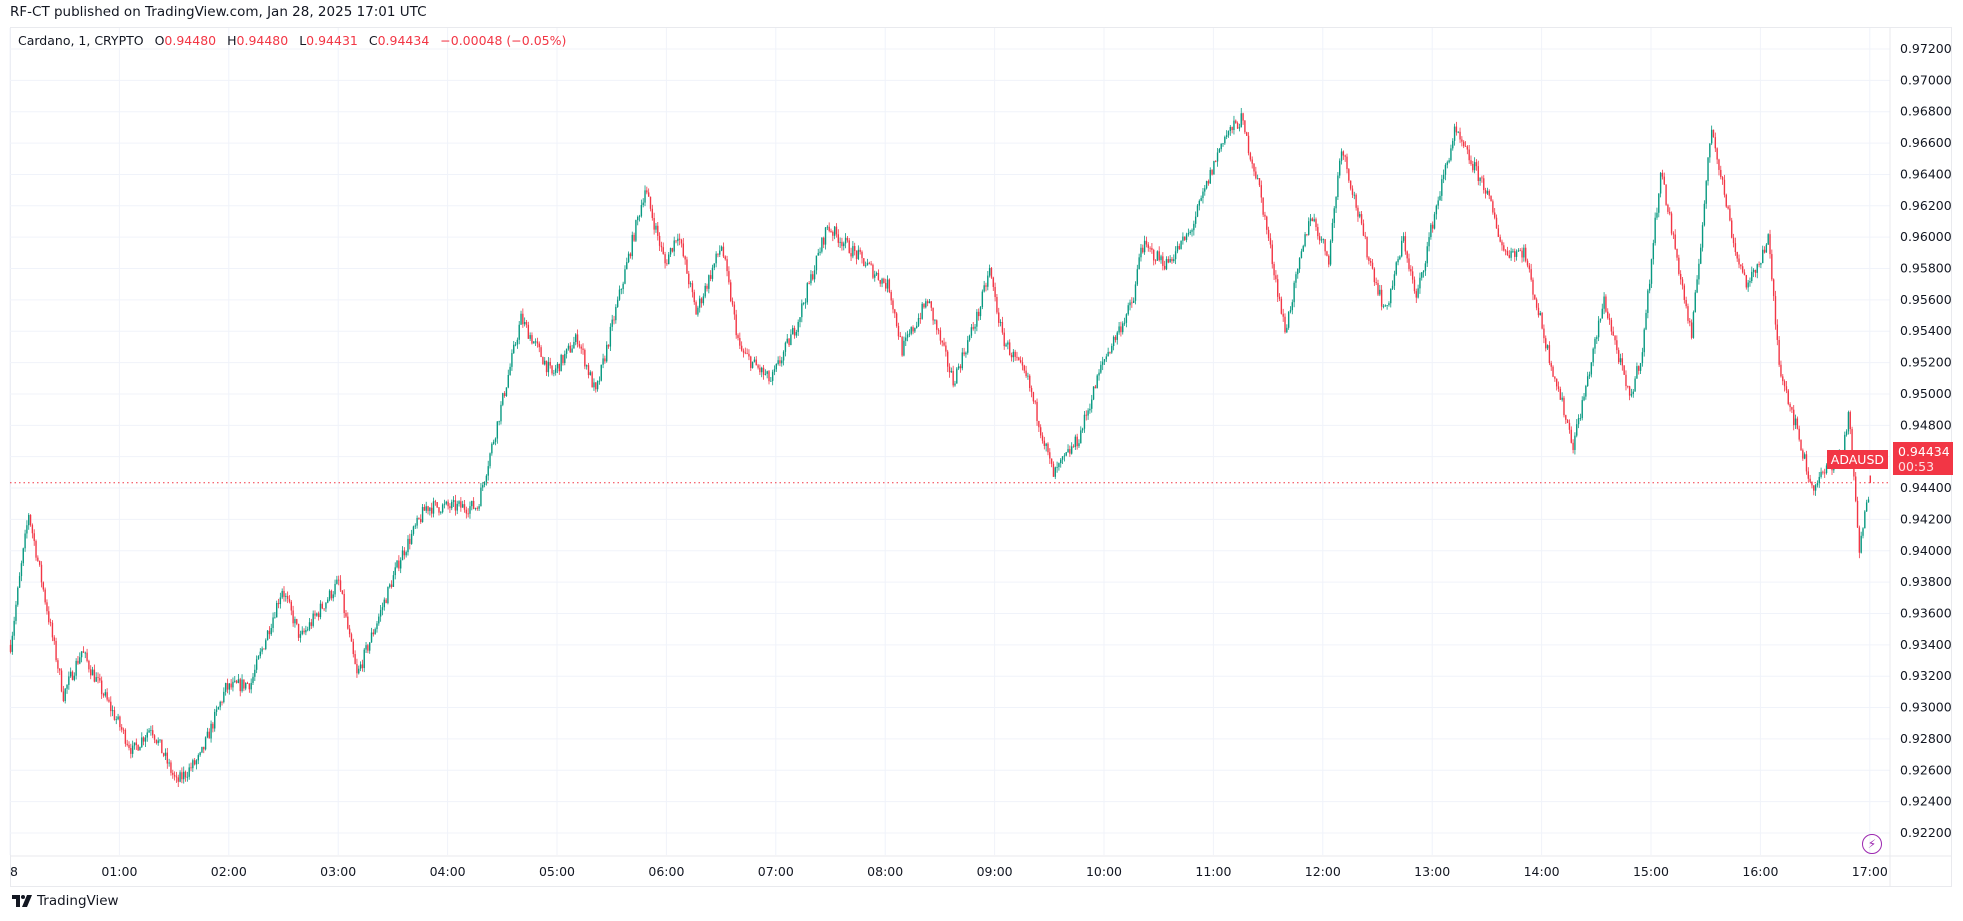 The image size is (1963, 921). I want to click on high-value: 0.94480, so click(262, 40).